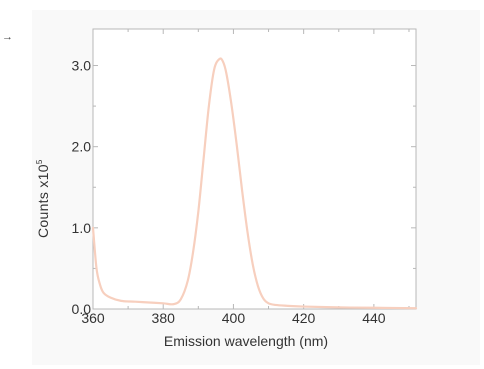 The image size is (484, 369). What do you see at coordinates (39, 162) in the screenshot?
I see `y-axis-label-exponent: 5` at bounding box center [39, 162].